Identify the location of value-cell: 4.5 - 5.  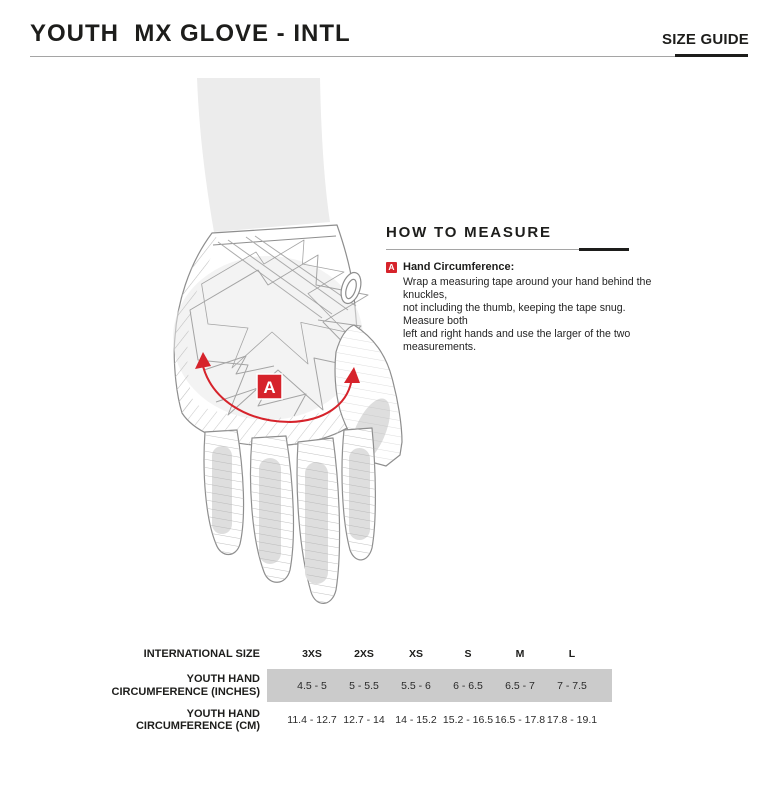
(312, 685).